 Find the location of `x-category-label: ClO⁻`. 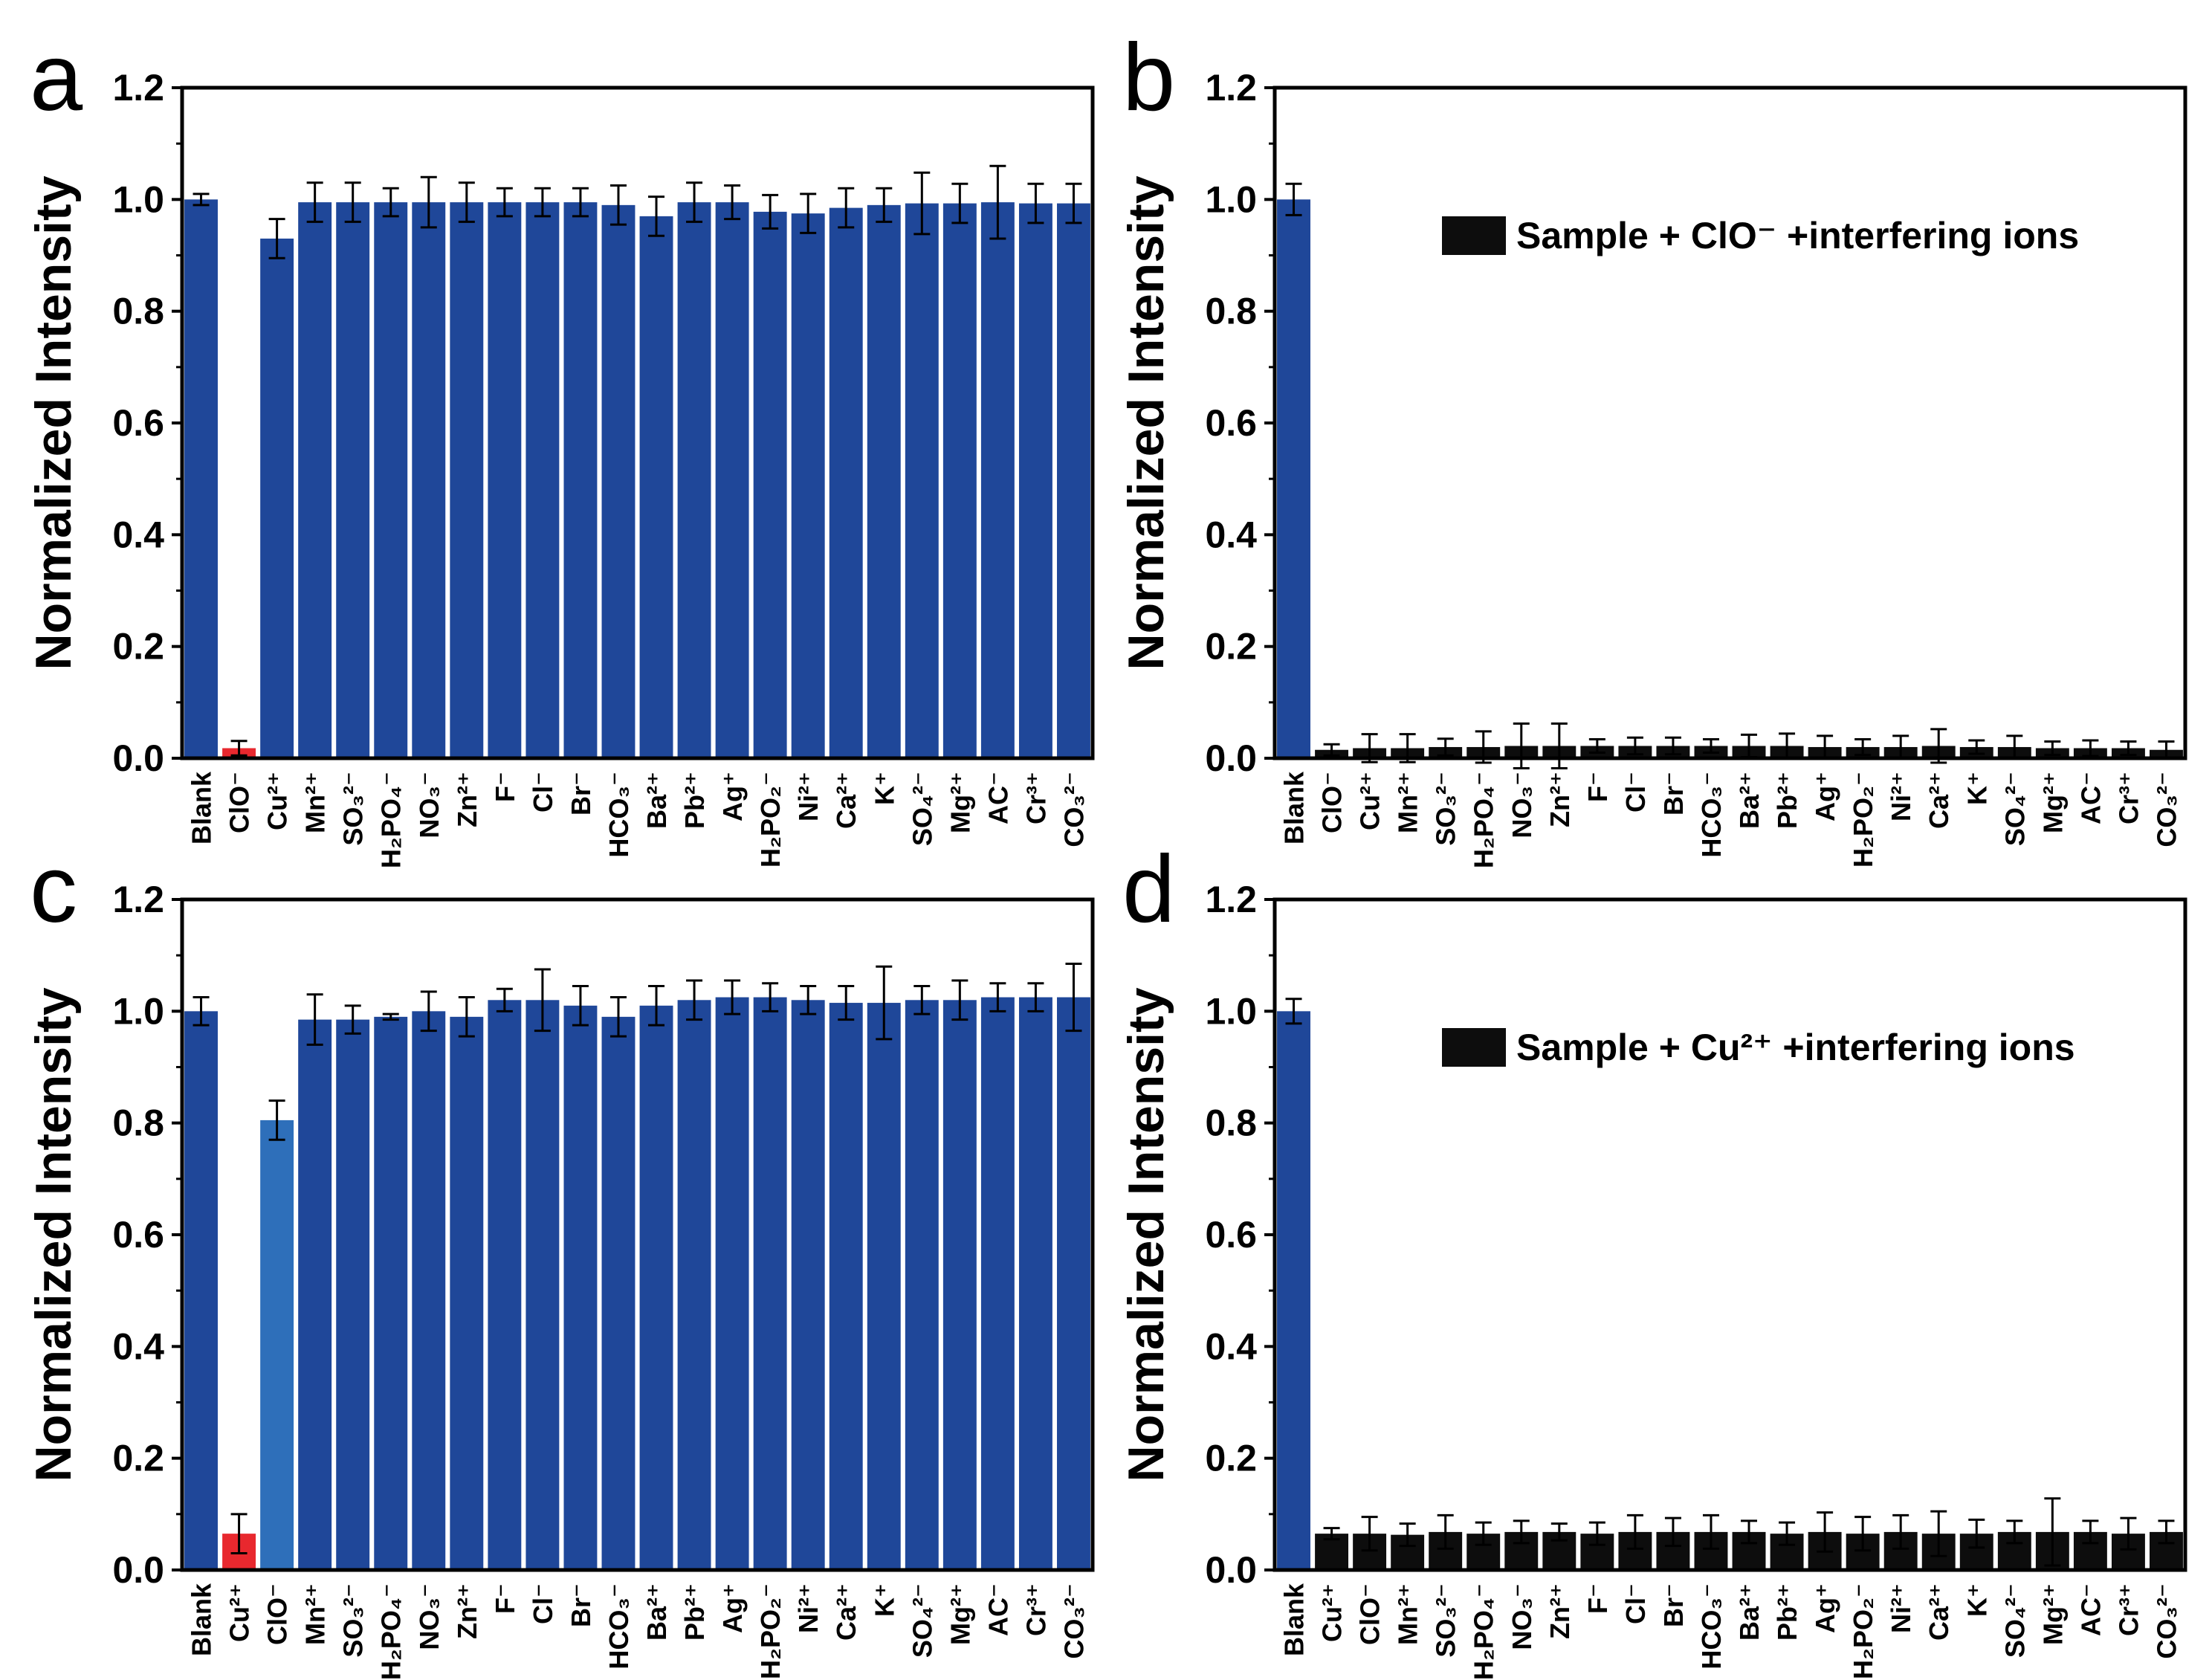

x-category-label: ClO⁻ is located at coordinates (277, 1614).